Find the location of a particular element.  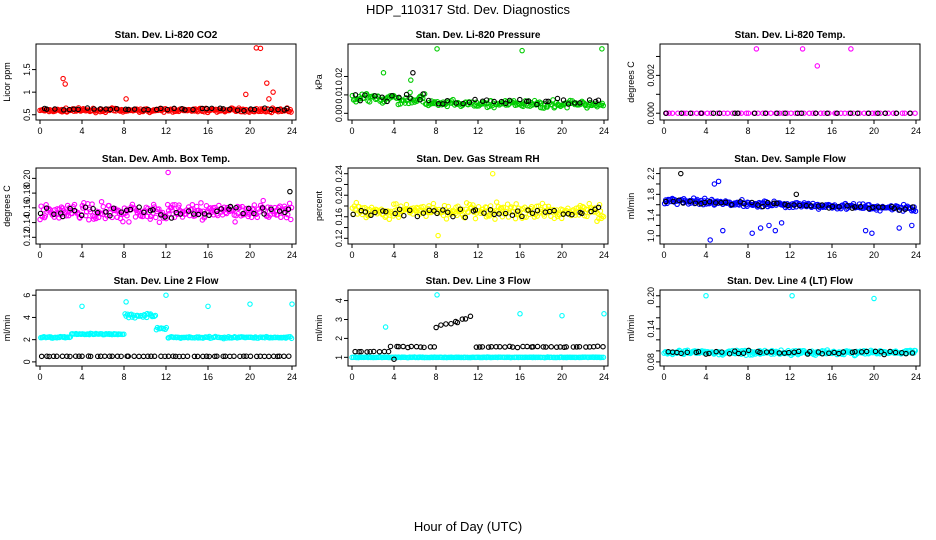

y-tick-label: 0.12 is located at coordinates (27, 238).